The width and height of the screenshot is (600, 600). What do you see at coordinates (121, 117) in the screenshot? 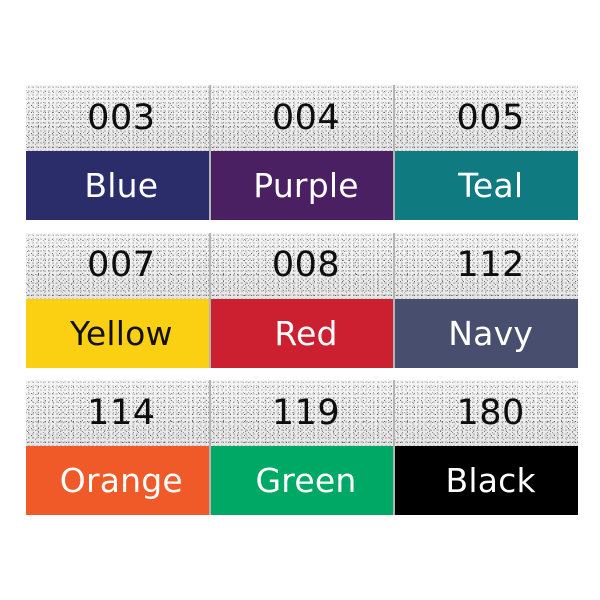
I see `color-code-label: 003` at bounding box center [121, 117].